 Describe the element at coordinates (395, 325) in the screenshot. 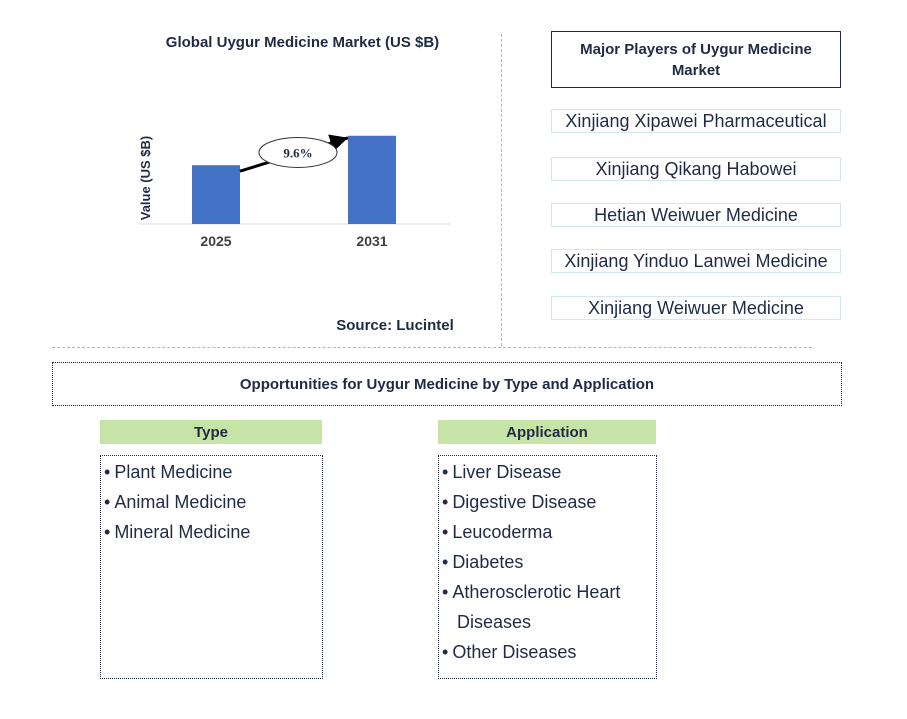

I see `source-text: Source: Lucintel` at that location.